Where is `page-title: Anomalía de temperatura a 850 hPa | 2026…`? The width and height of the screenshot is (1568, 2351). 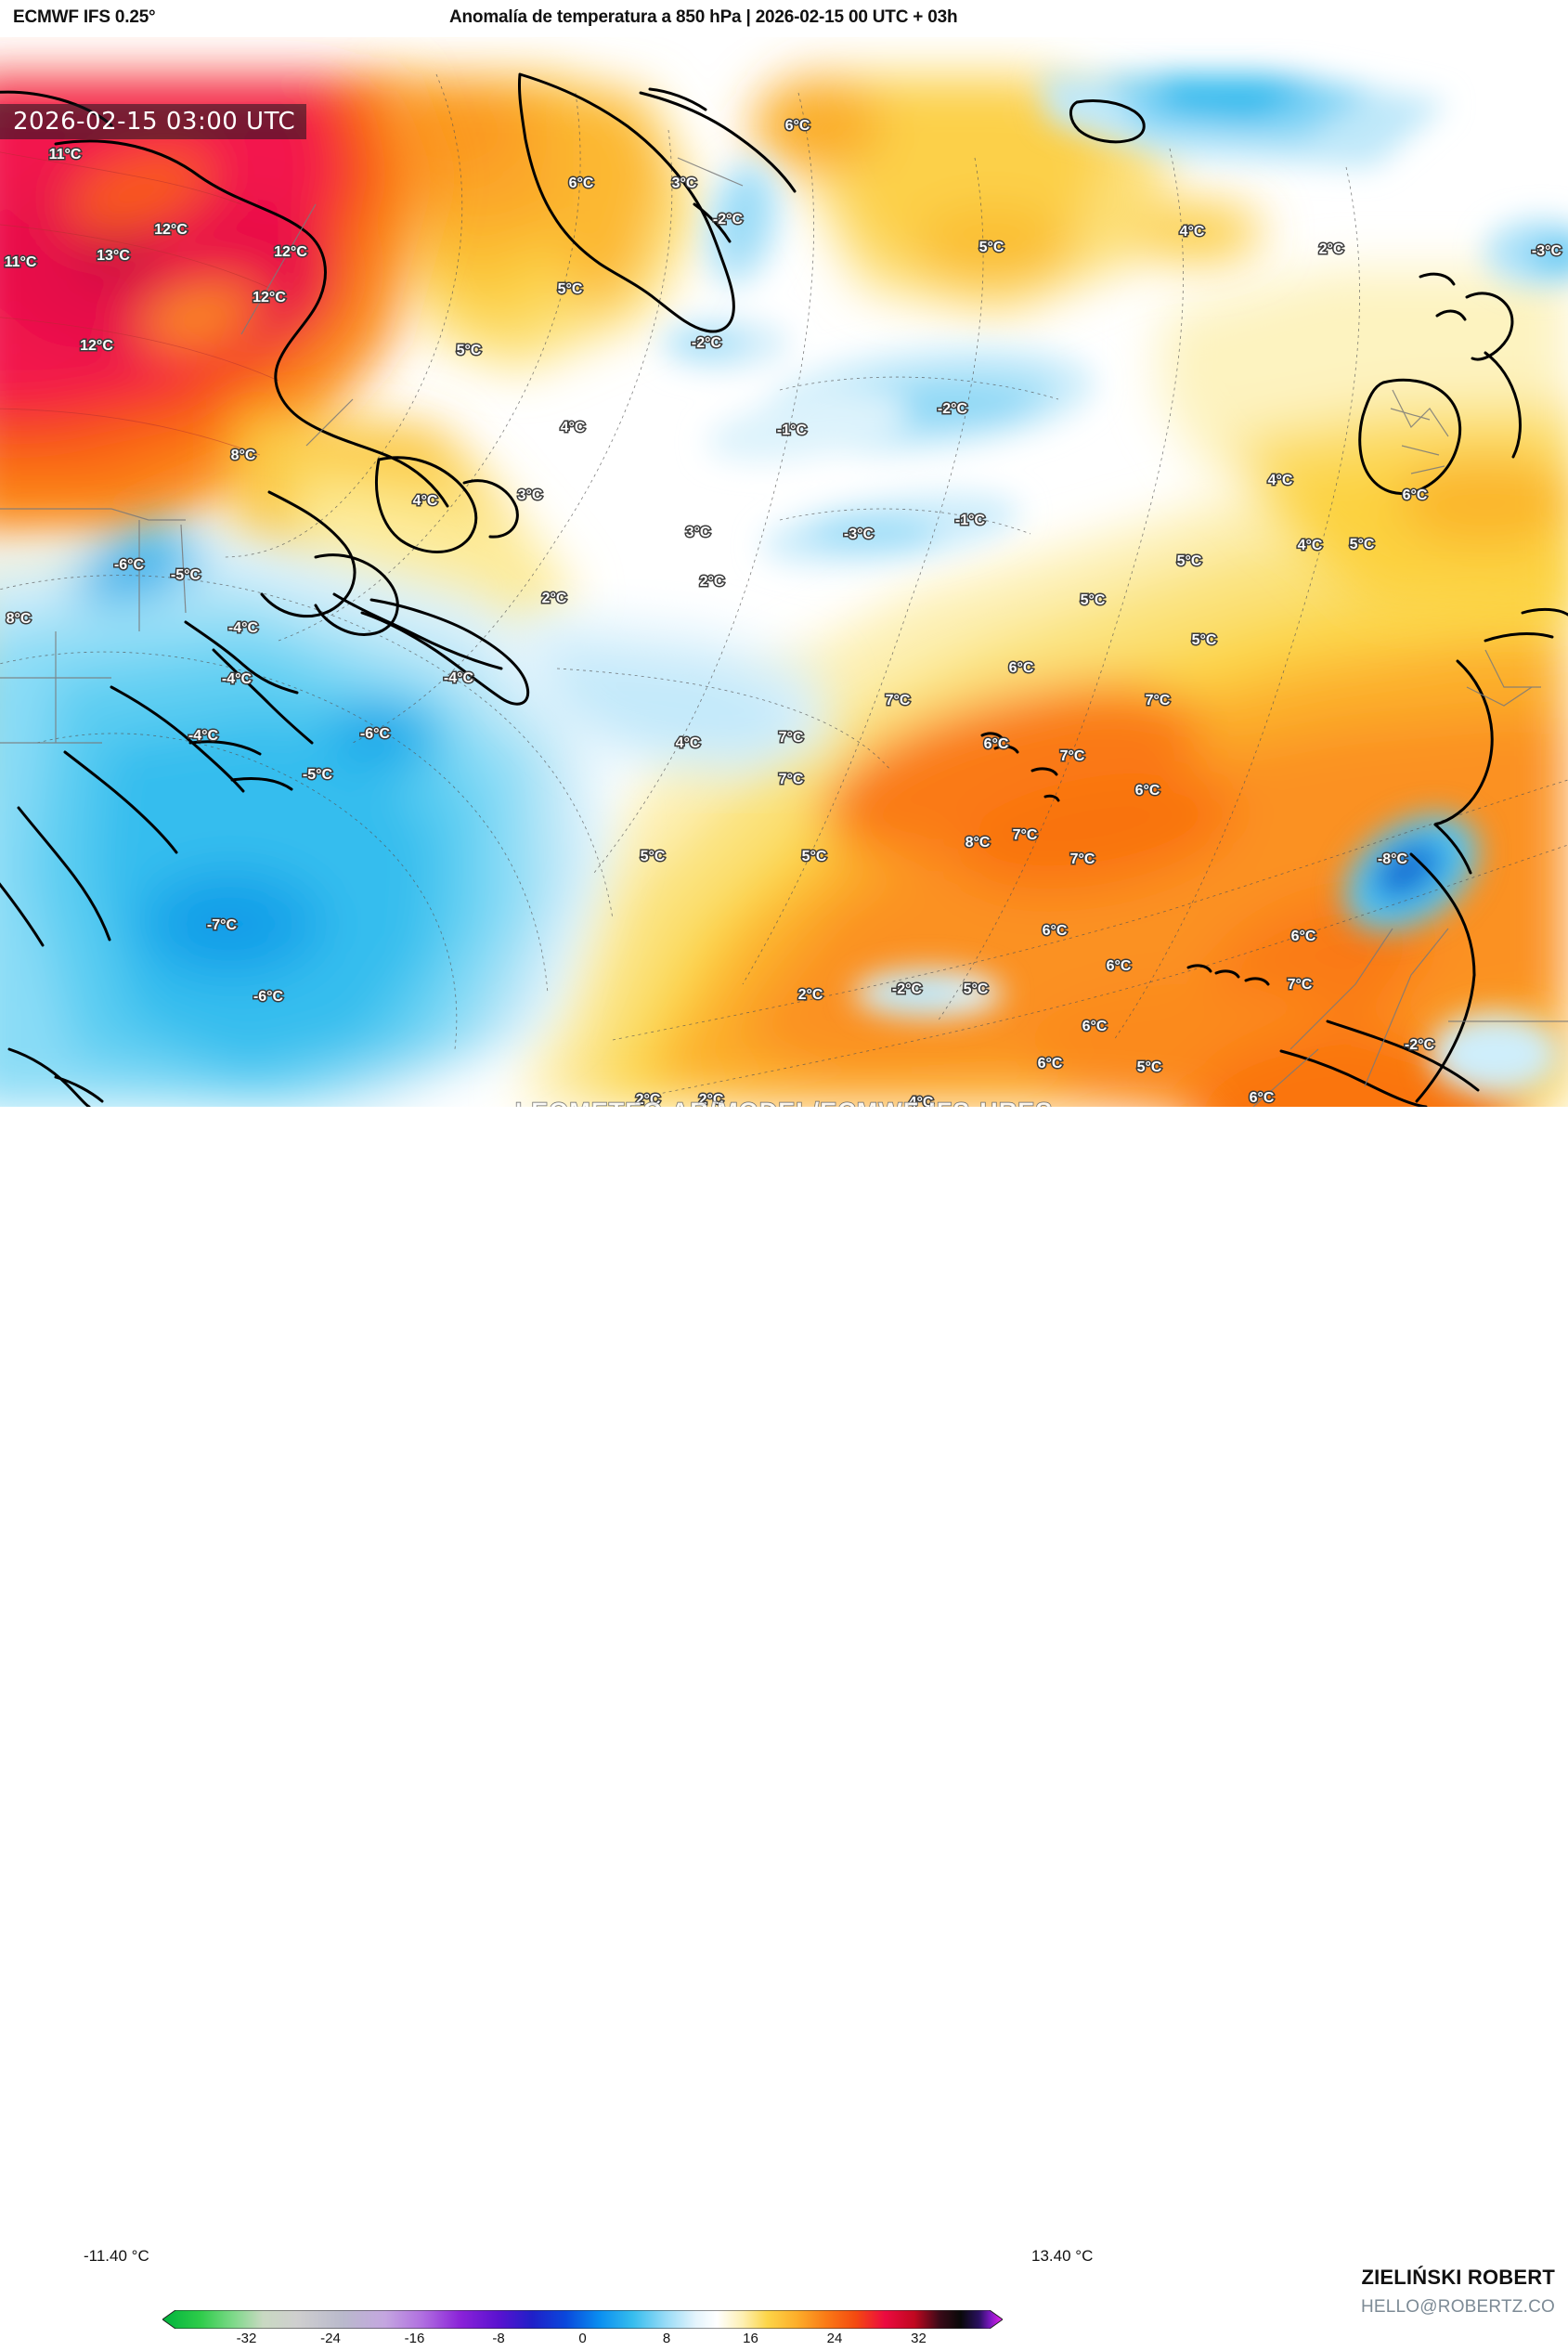
page-title: Anomalía de temperatura a 850 hPa | 2026… is located at coordinates (703, 17).